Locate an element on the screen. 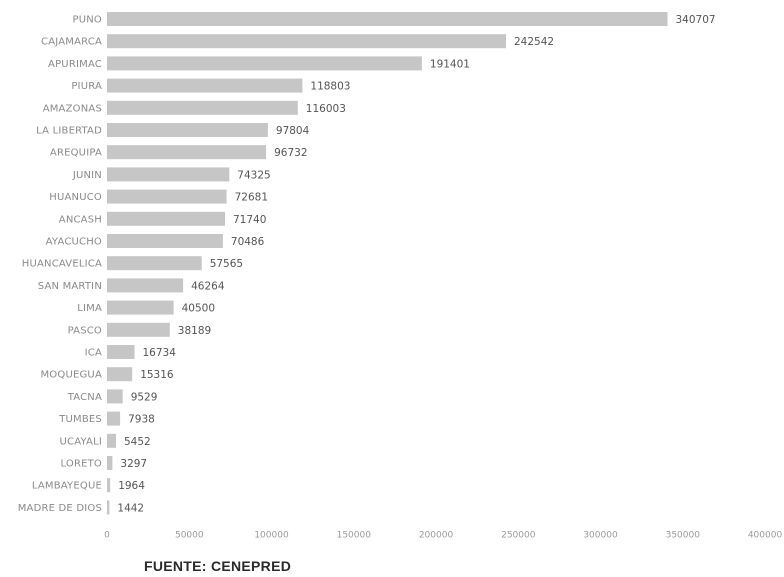  bar-moquegua is located at coordinates (120, 374).